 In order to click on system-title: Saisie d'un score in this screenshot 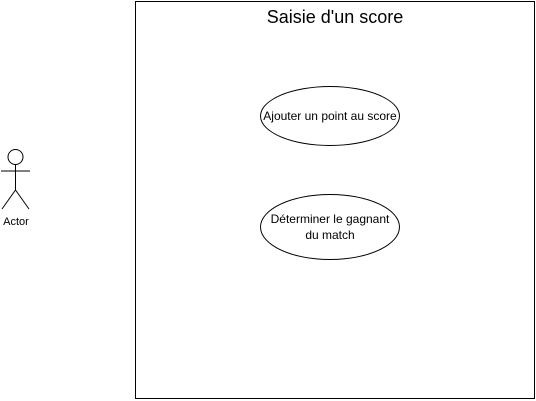, I will do `click(335, 17)`.